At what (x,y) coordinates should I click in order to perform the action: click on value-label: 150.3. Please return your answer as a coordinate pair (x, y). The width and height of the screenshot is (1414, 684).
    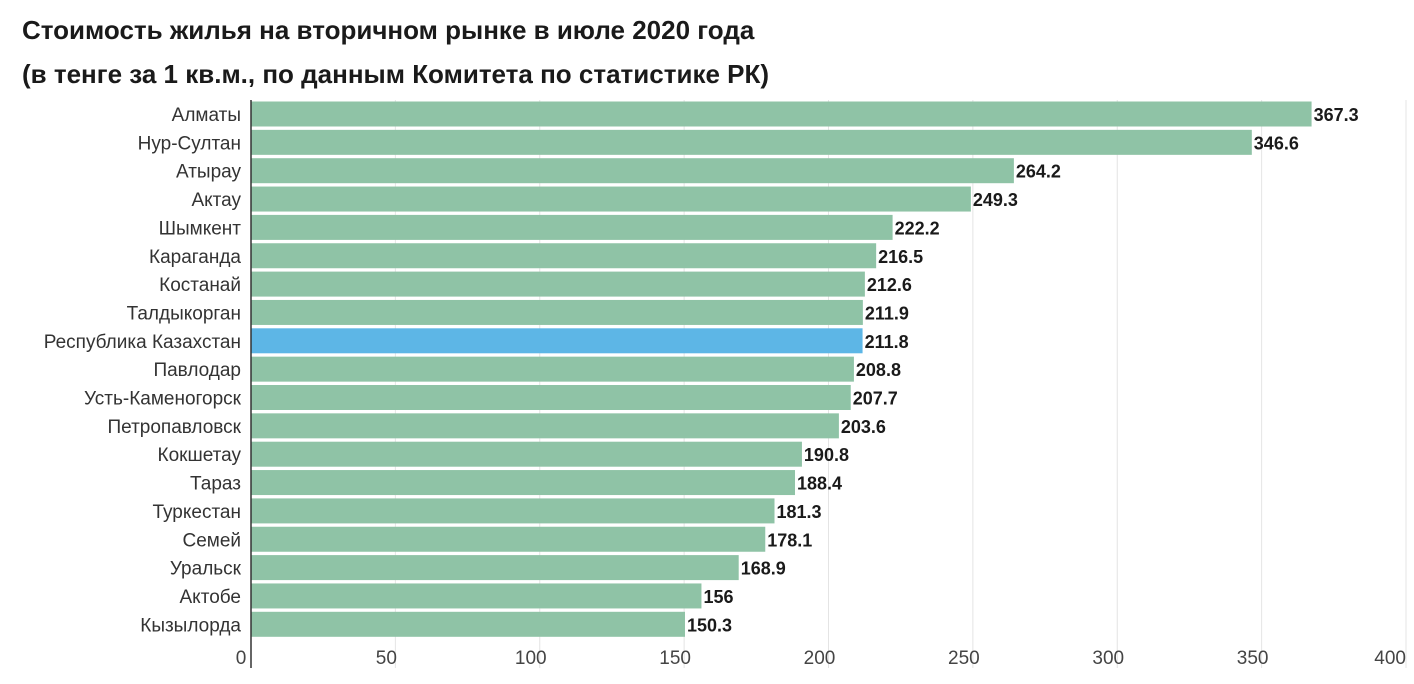
    Looking at the image, I should click on (709, 625).